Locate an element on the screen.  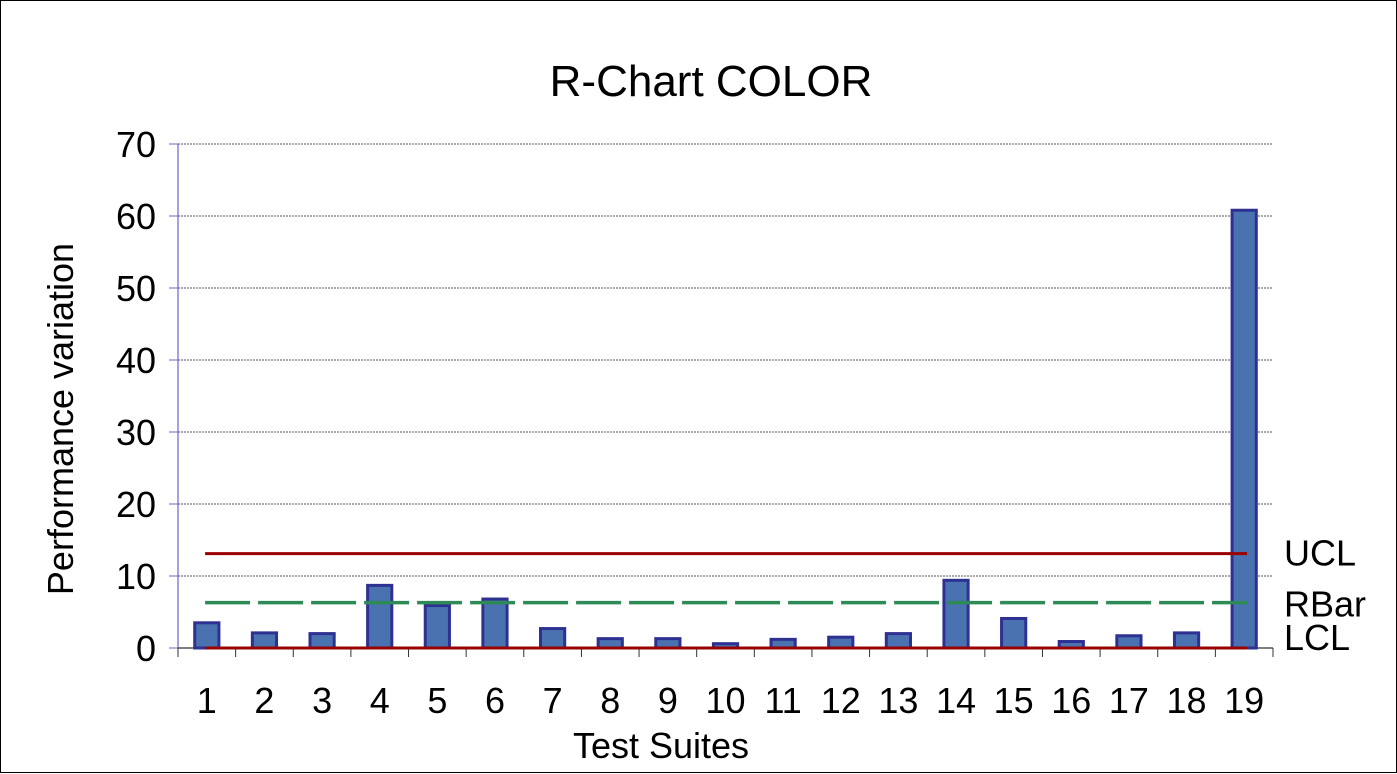
chart-title: R-Chart COLOR is located at coordinates (711, 81).